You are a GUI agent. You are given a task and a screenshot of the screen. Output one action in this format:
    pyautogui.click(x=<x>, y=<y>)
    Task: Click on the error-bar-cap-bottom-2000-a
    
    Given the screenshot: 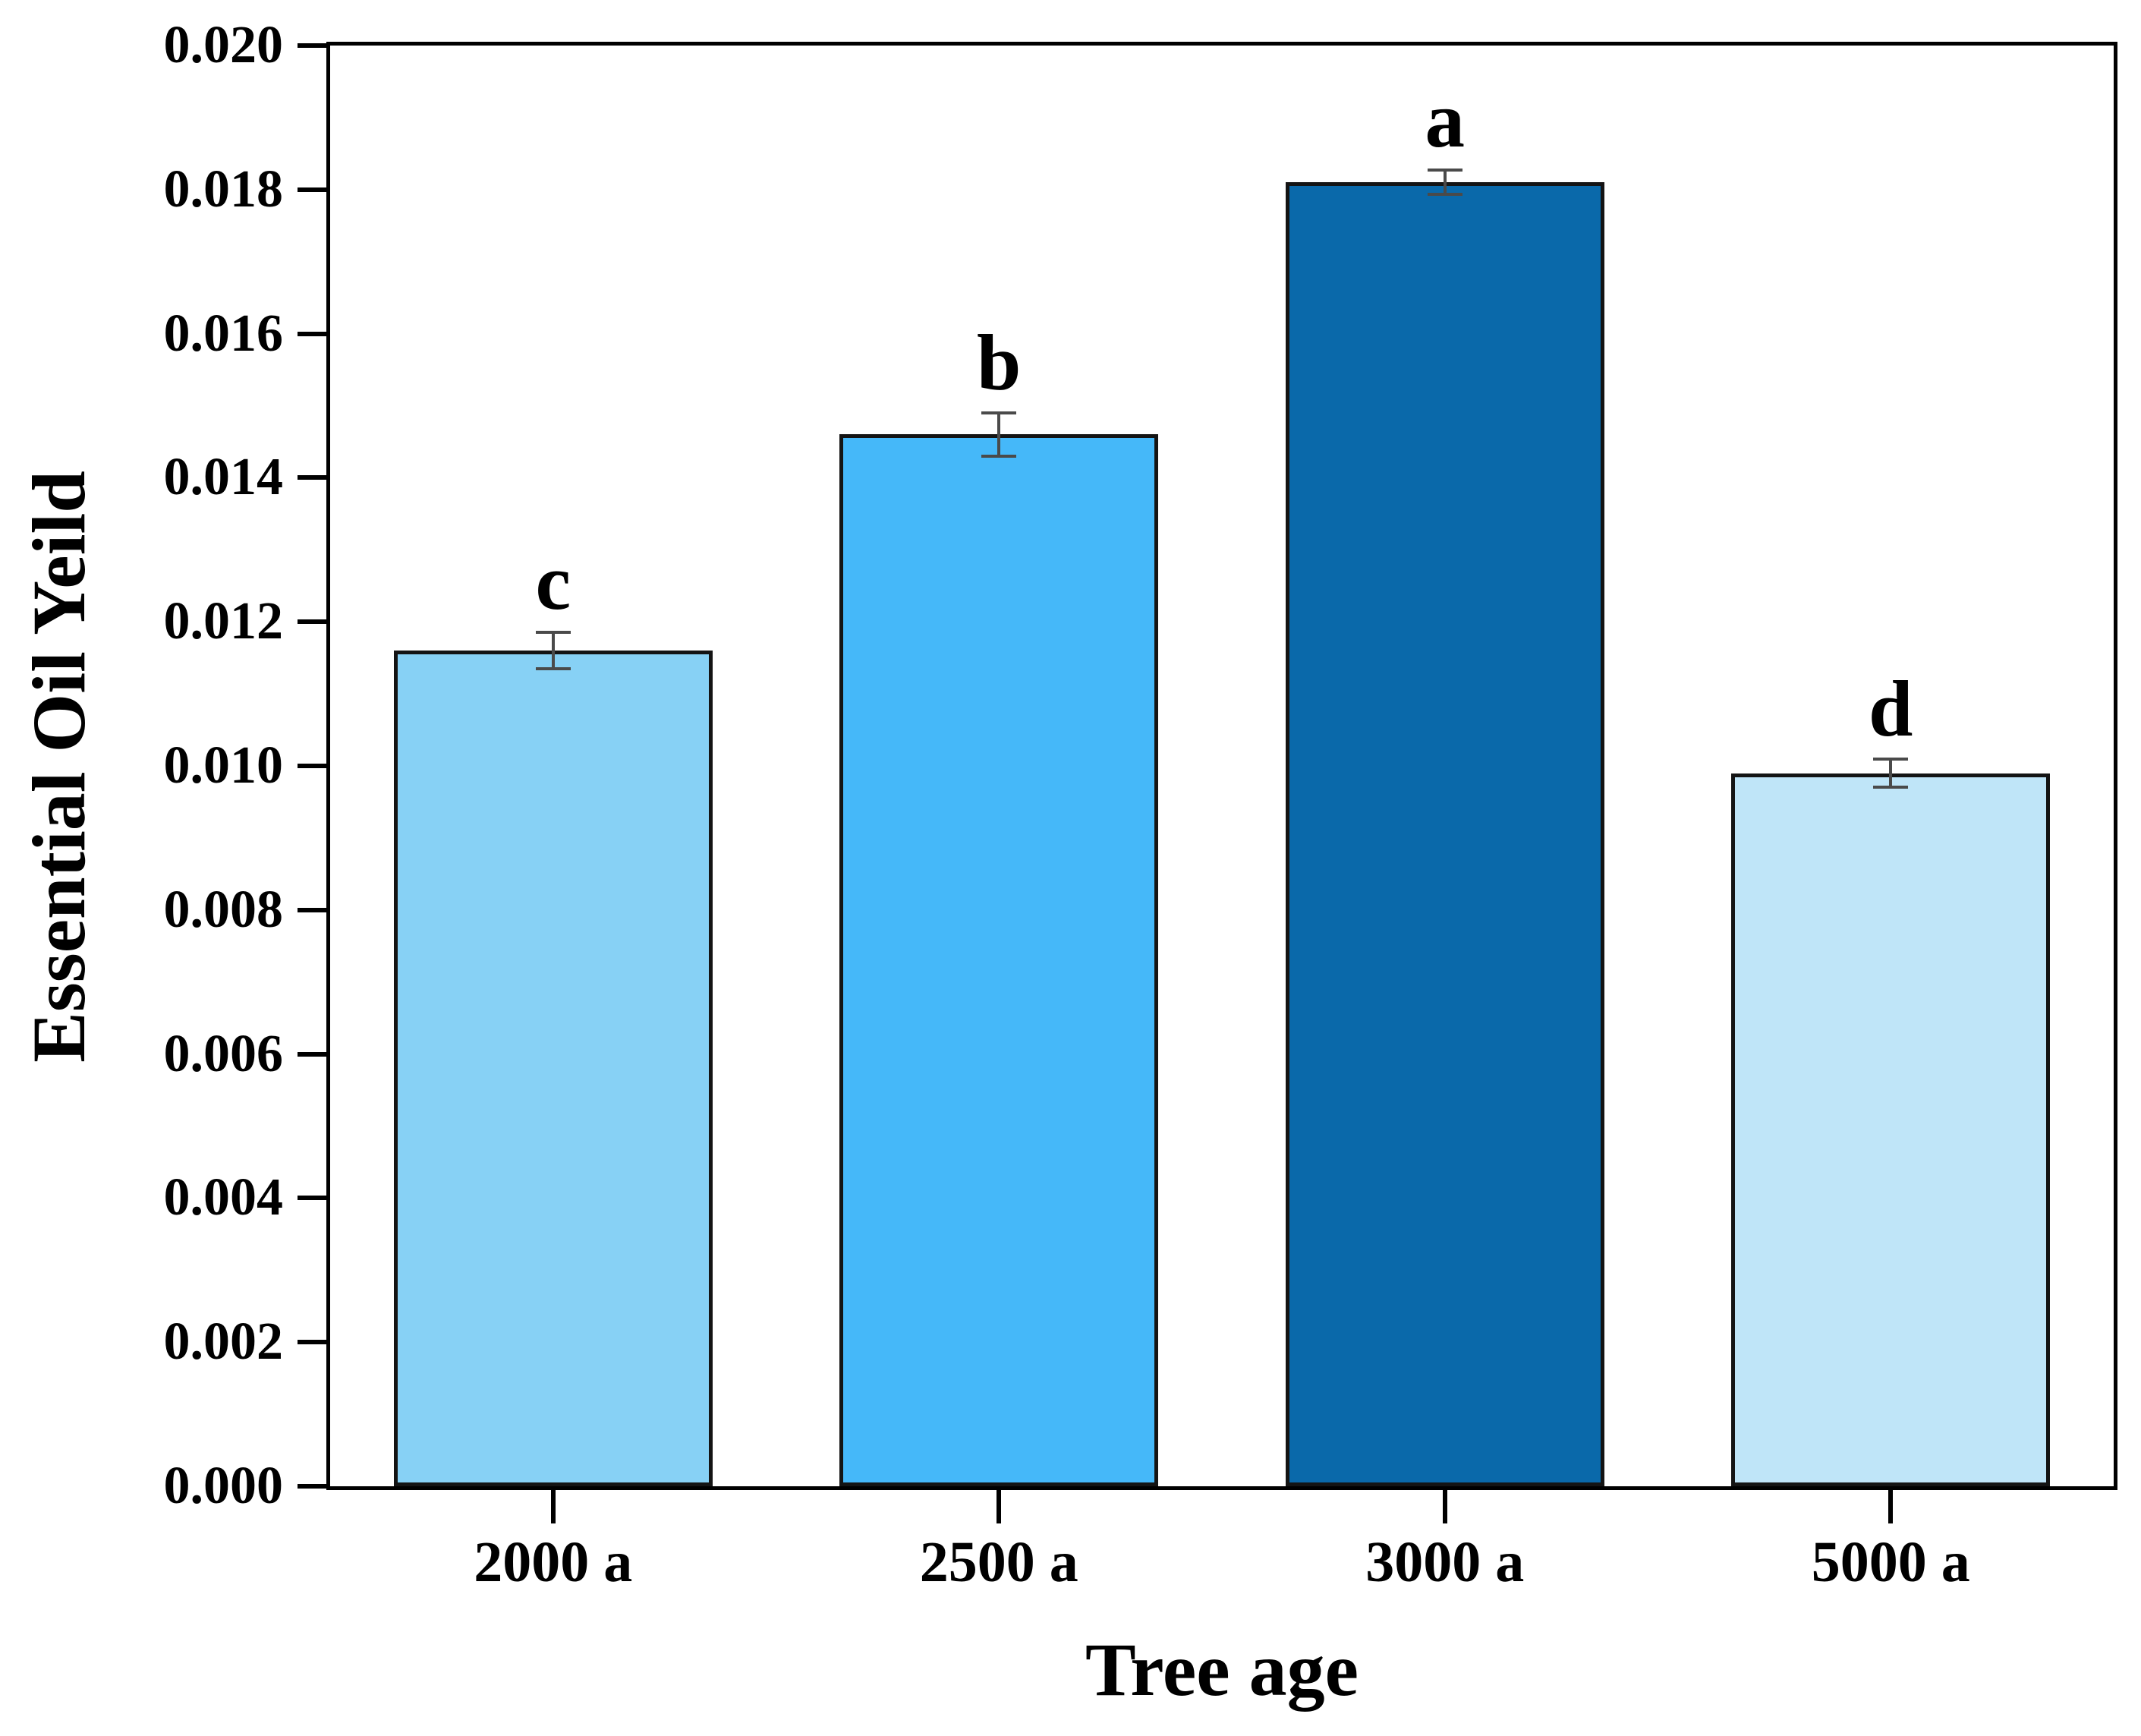 What is the action you would take?
    pyautogui.click(x=553, y=668)
    